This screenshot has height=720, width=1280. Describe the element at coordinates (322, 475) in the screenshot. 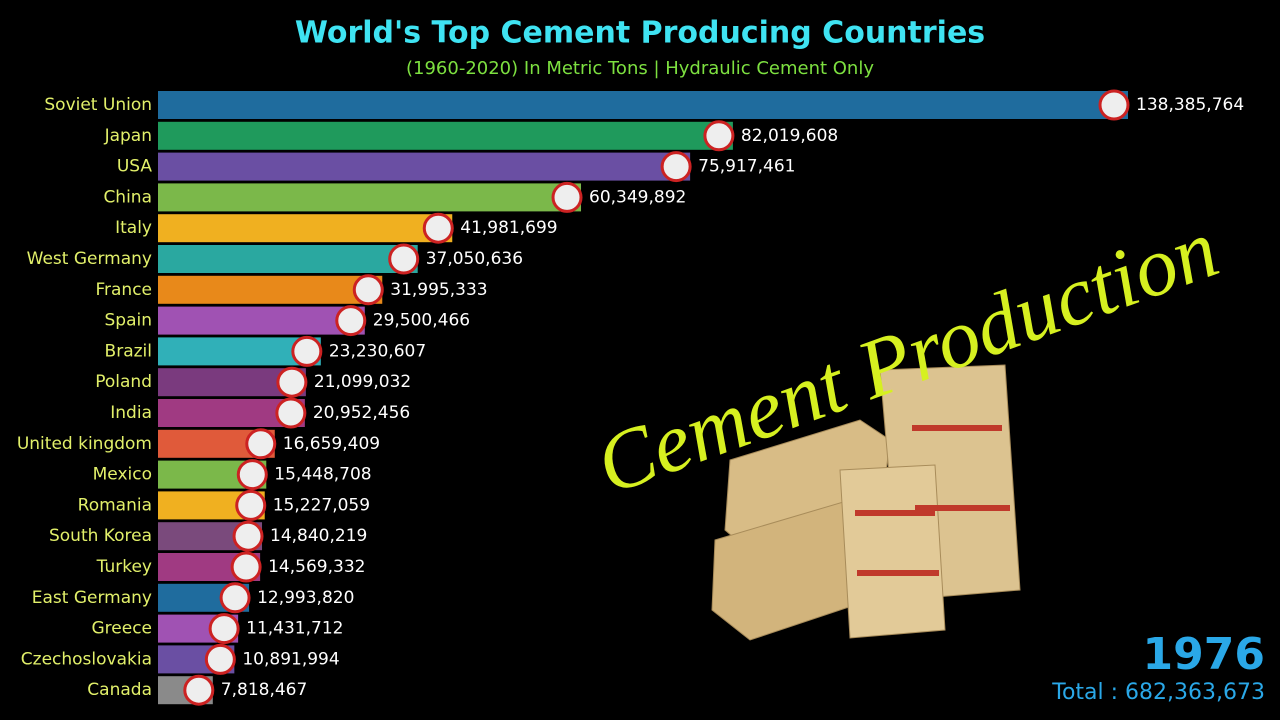

I see `value-label: 15,448,708` at that location.